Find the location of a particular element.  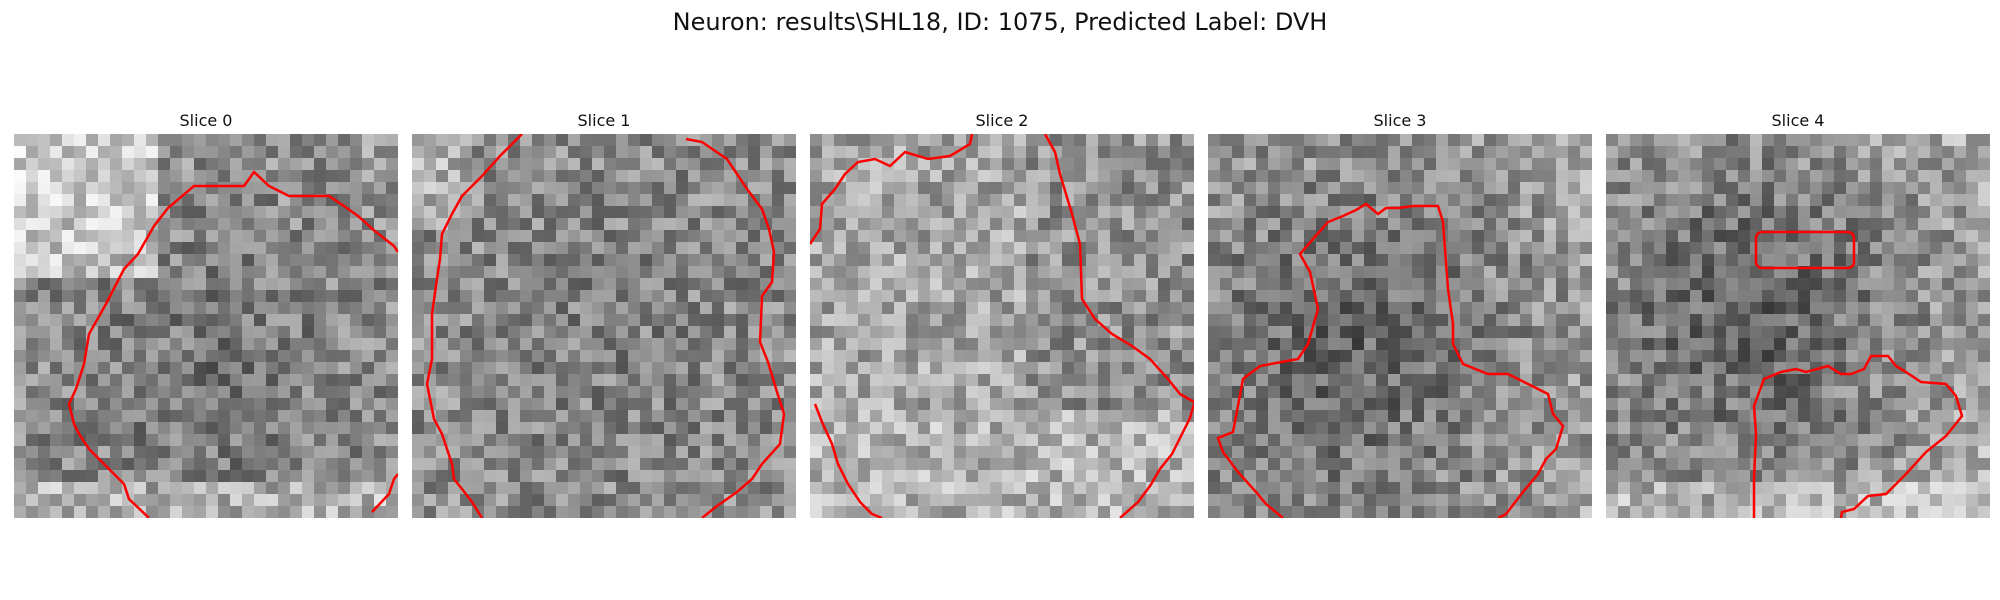

slice-title-1: Slice 1 is located at coordinates (604, 120).